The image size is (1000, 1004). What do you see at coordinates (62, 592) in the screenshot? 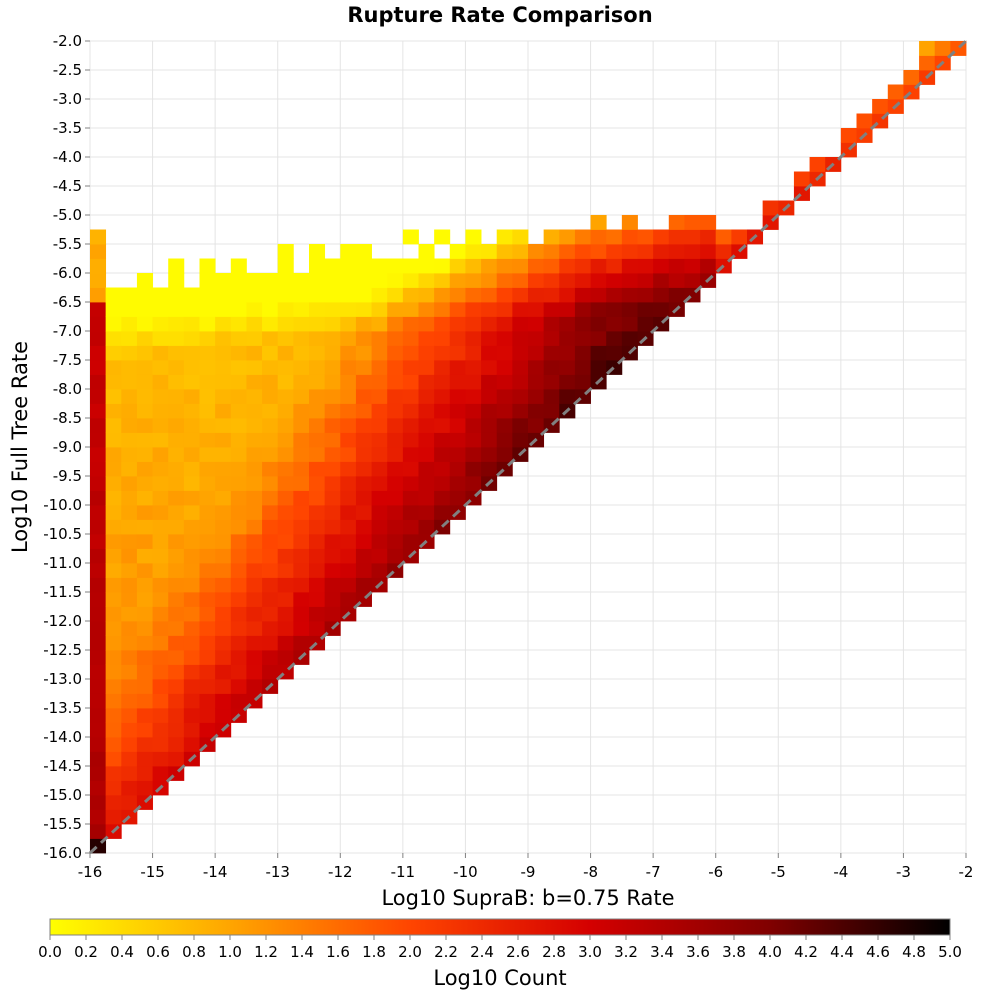
I see `y-tick-label: -11.5` at bounding box center [62, 592].